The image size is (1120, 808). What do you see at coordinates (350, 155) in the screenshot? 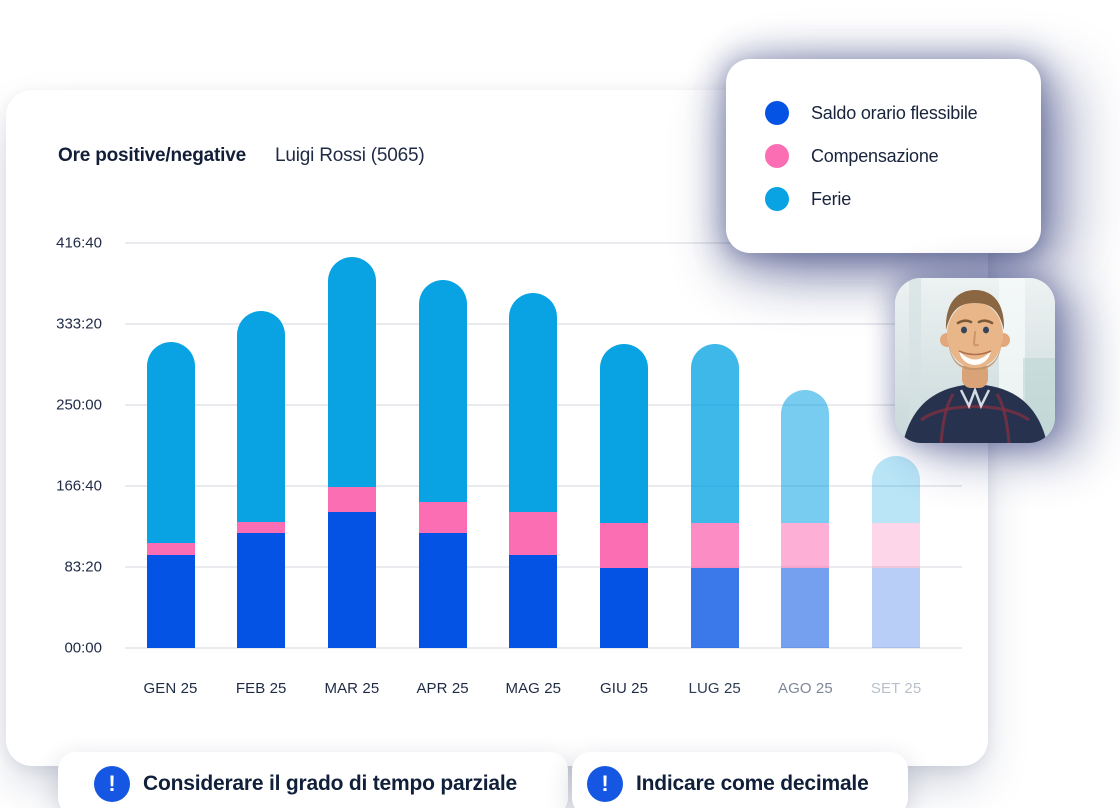
I see `chart-subtitle-employee: Luigi Rossi (5065)` at bounding box center [350, 155].